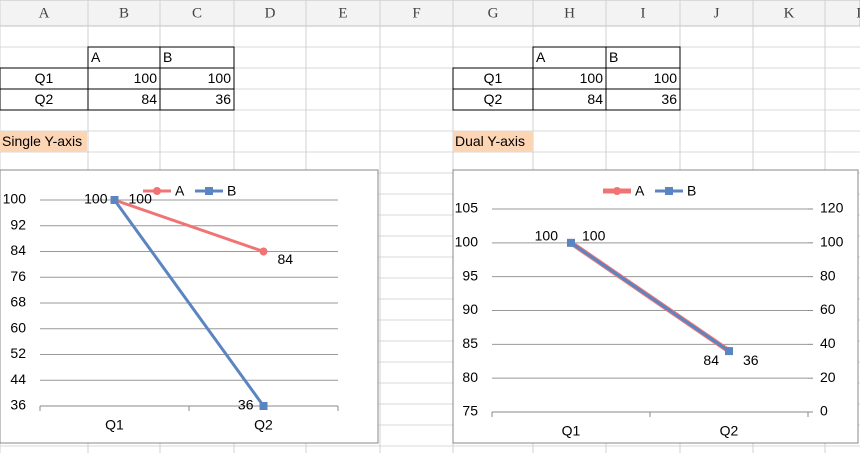  I want to click on column-header: F, so click(416, 13).